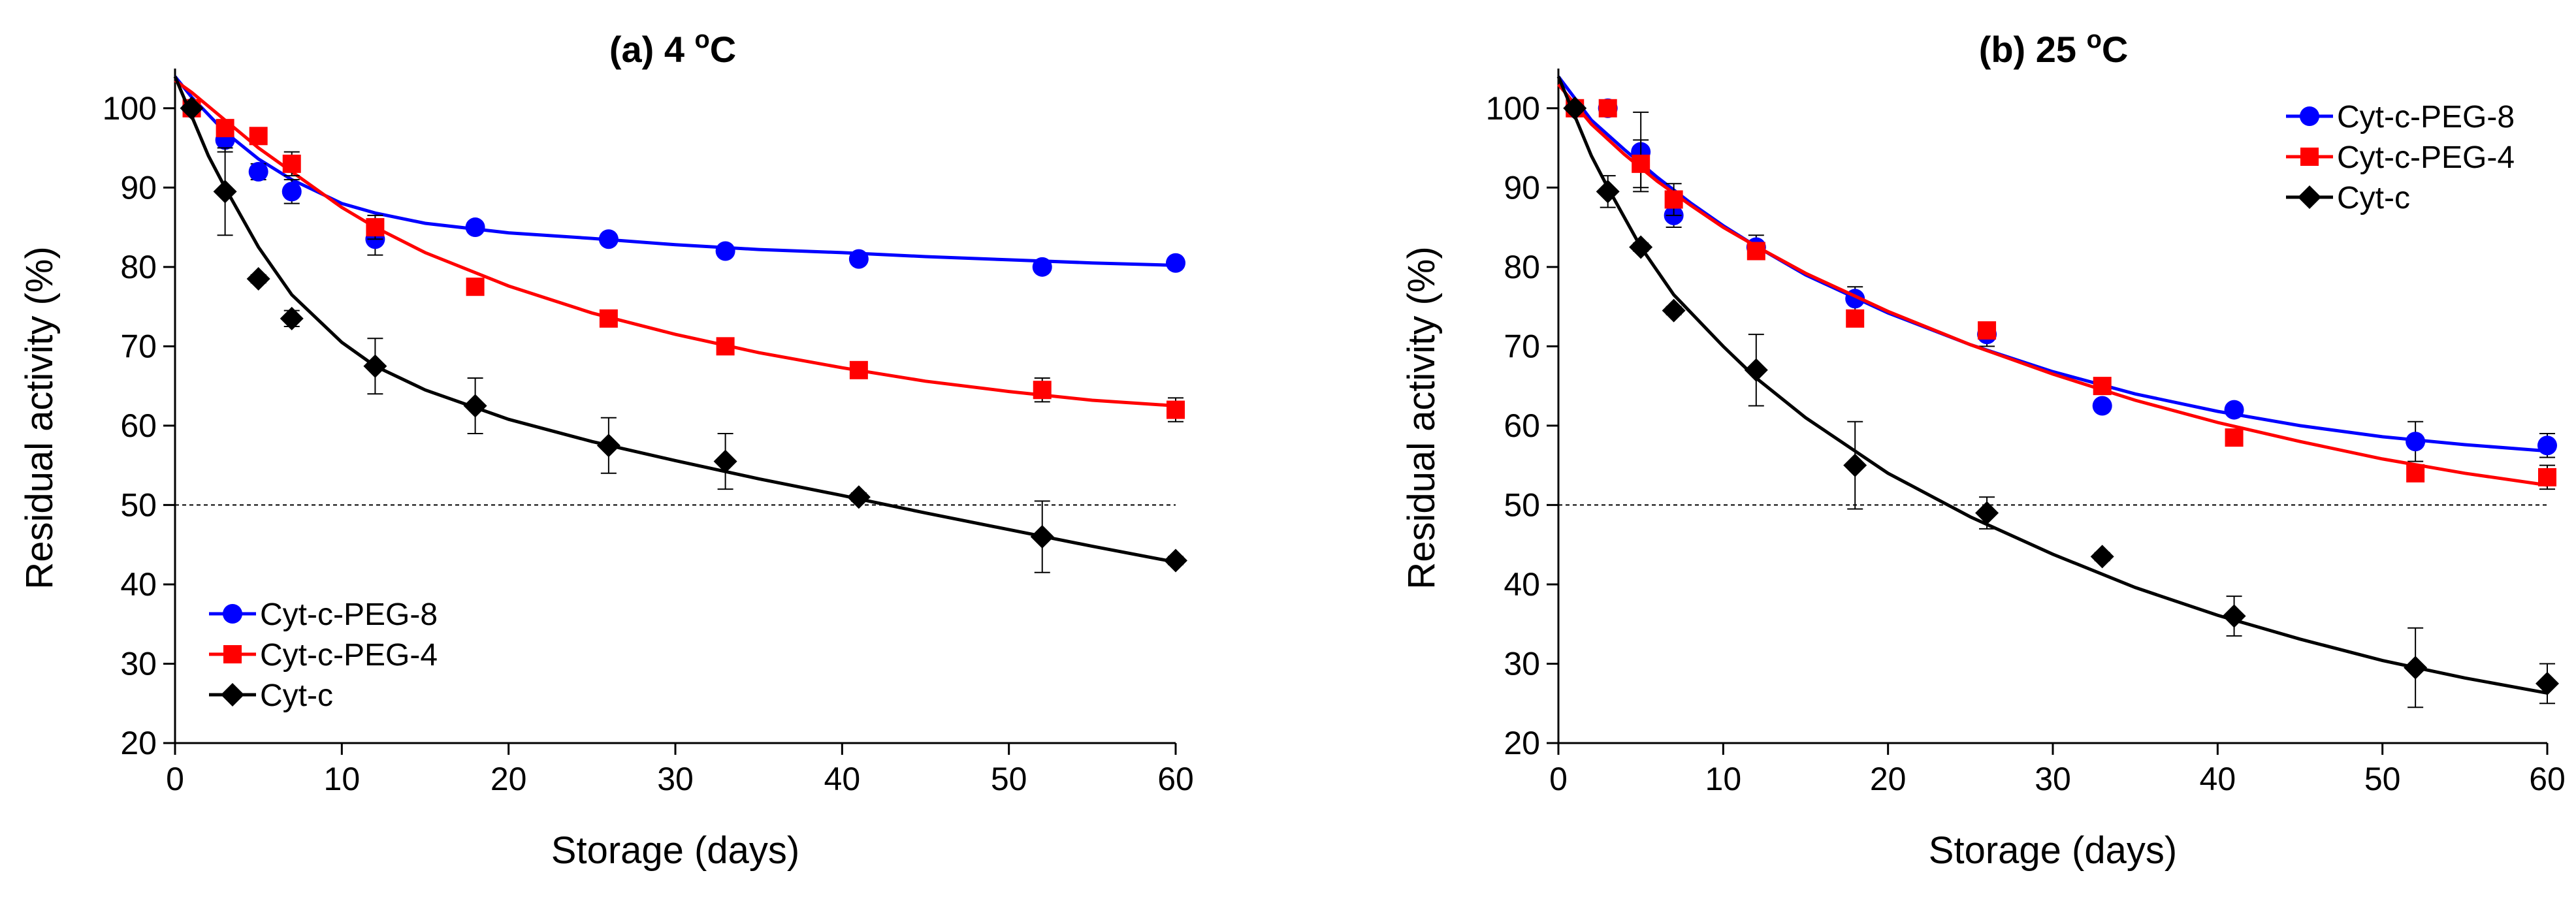 The image size is (2576, 905). Describe the element at coordinates (2426, 157) in the screenshot. I see `chart-b-legend-label: Cyt-c-PEG-4` at that location.